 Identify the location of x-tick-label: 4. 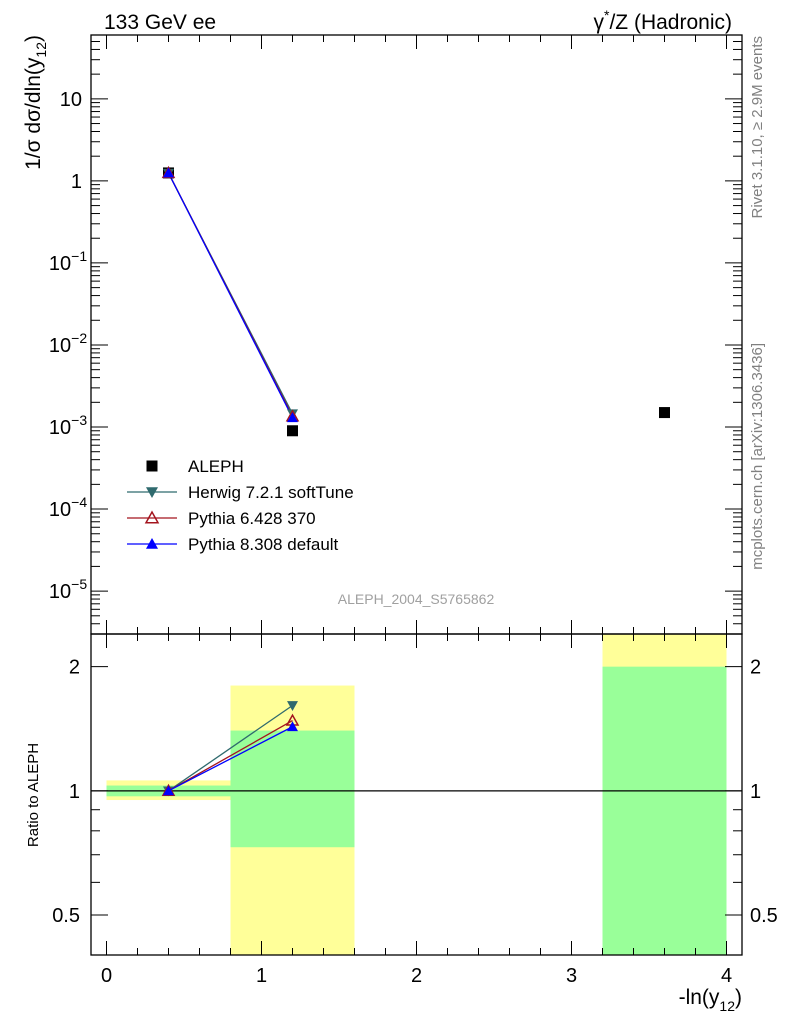
(726, 976).